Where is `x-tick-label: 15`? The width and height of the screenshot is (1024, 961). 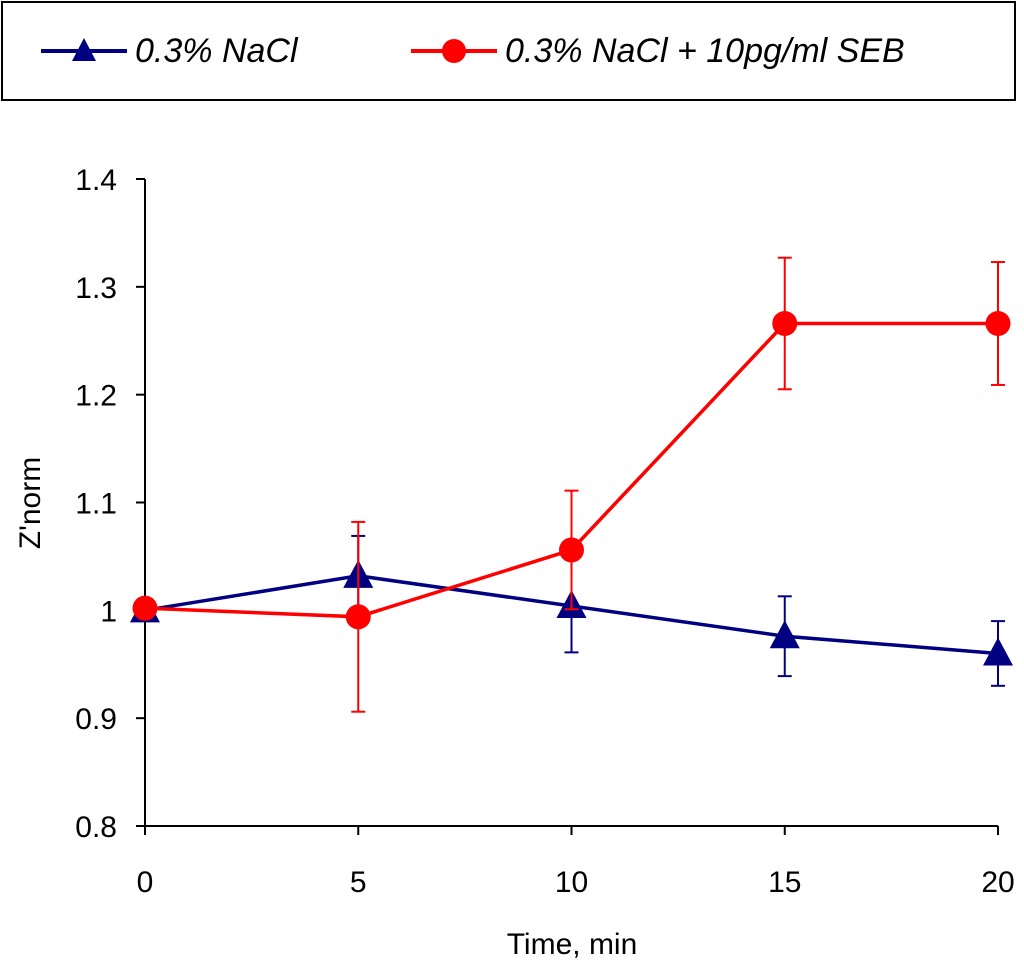 x-tick-label: 15 is located at coordinates (784, 882).